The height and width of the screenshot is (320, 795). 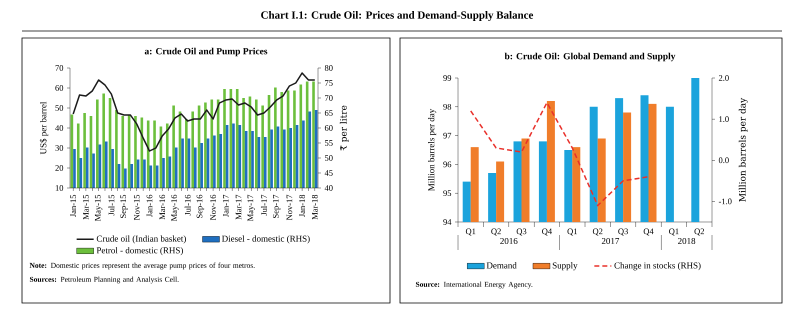 What do you see at coordinates (329, 143) in the screenshot?
I see `y2-tick-label: 55` at bounding box center [329, 143].